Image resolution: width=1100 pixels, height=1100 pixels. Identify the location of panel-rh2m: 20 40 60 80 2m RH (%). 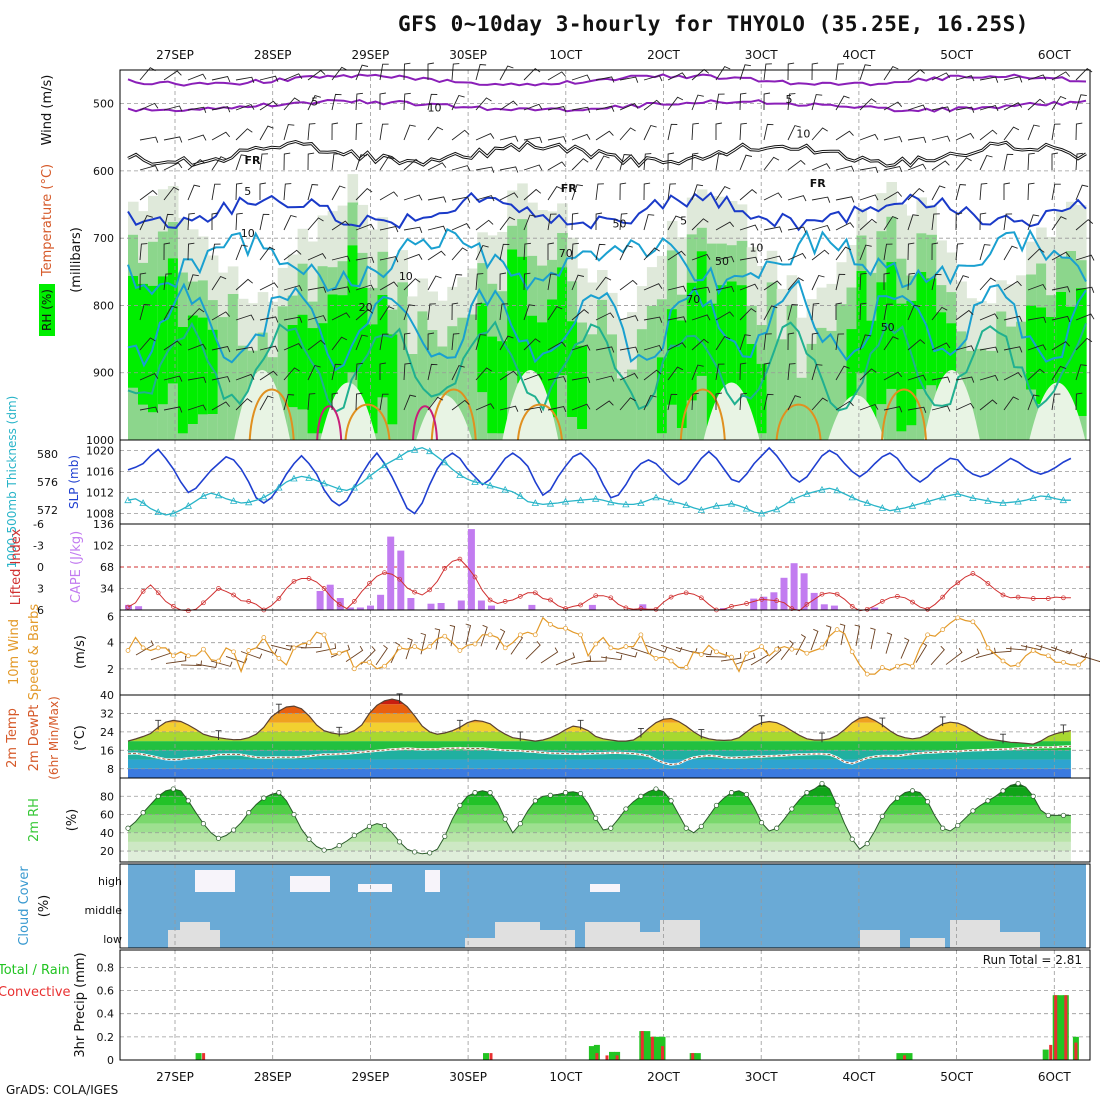
(559, 820).